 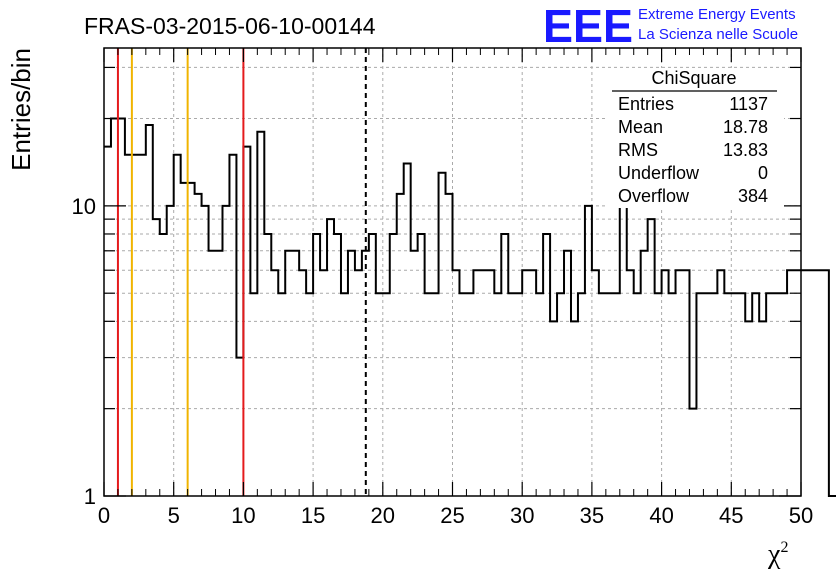 I want to click on logo-line-1: Extreme Energy Events, so click(x=717, y=14).